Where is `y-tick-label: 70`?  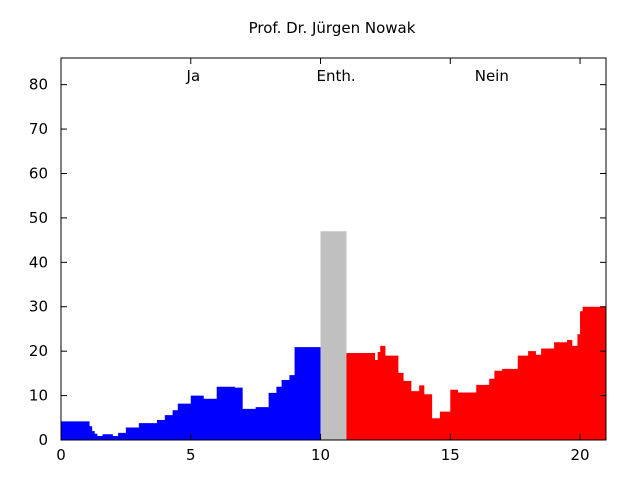 y-tick-label: 70 is located at coordinates (38, 129).